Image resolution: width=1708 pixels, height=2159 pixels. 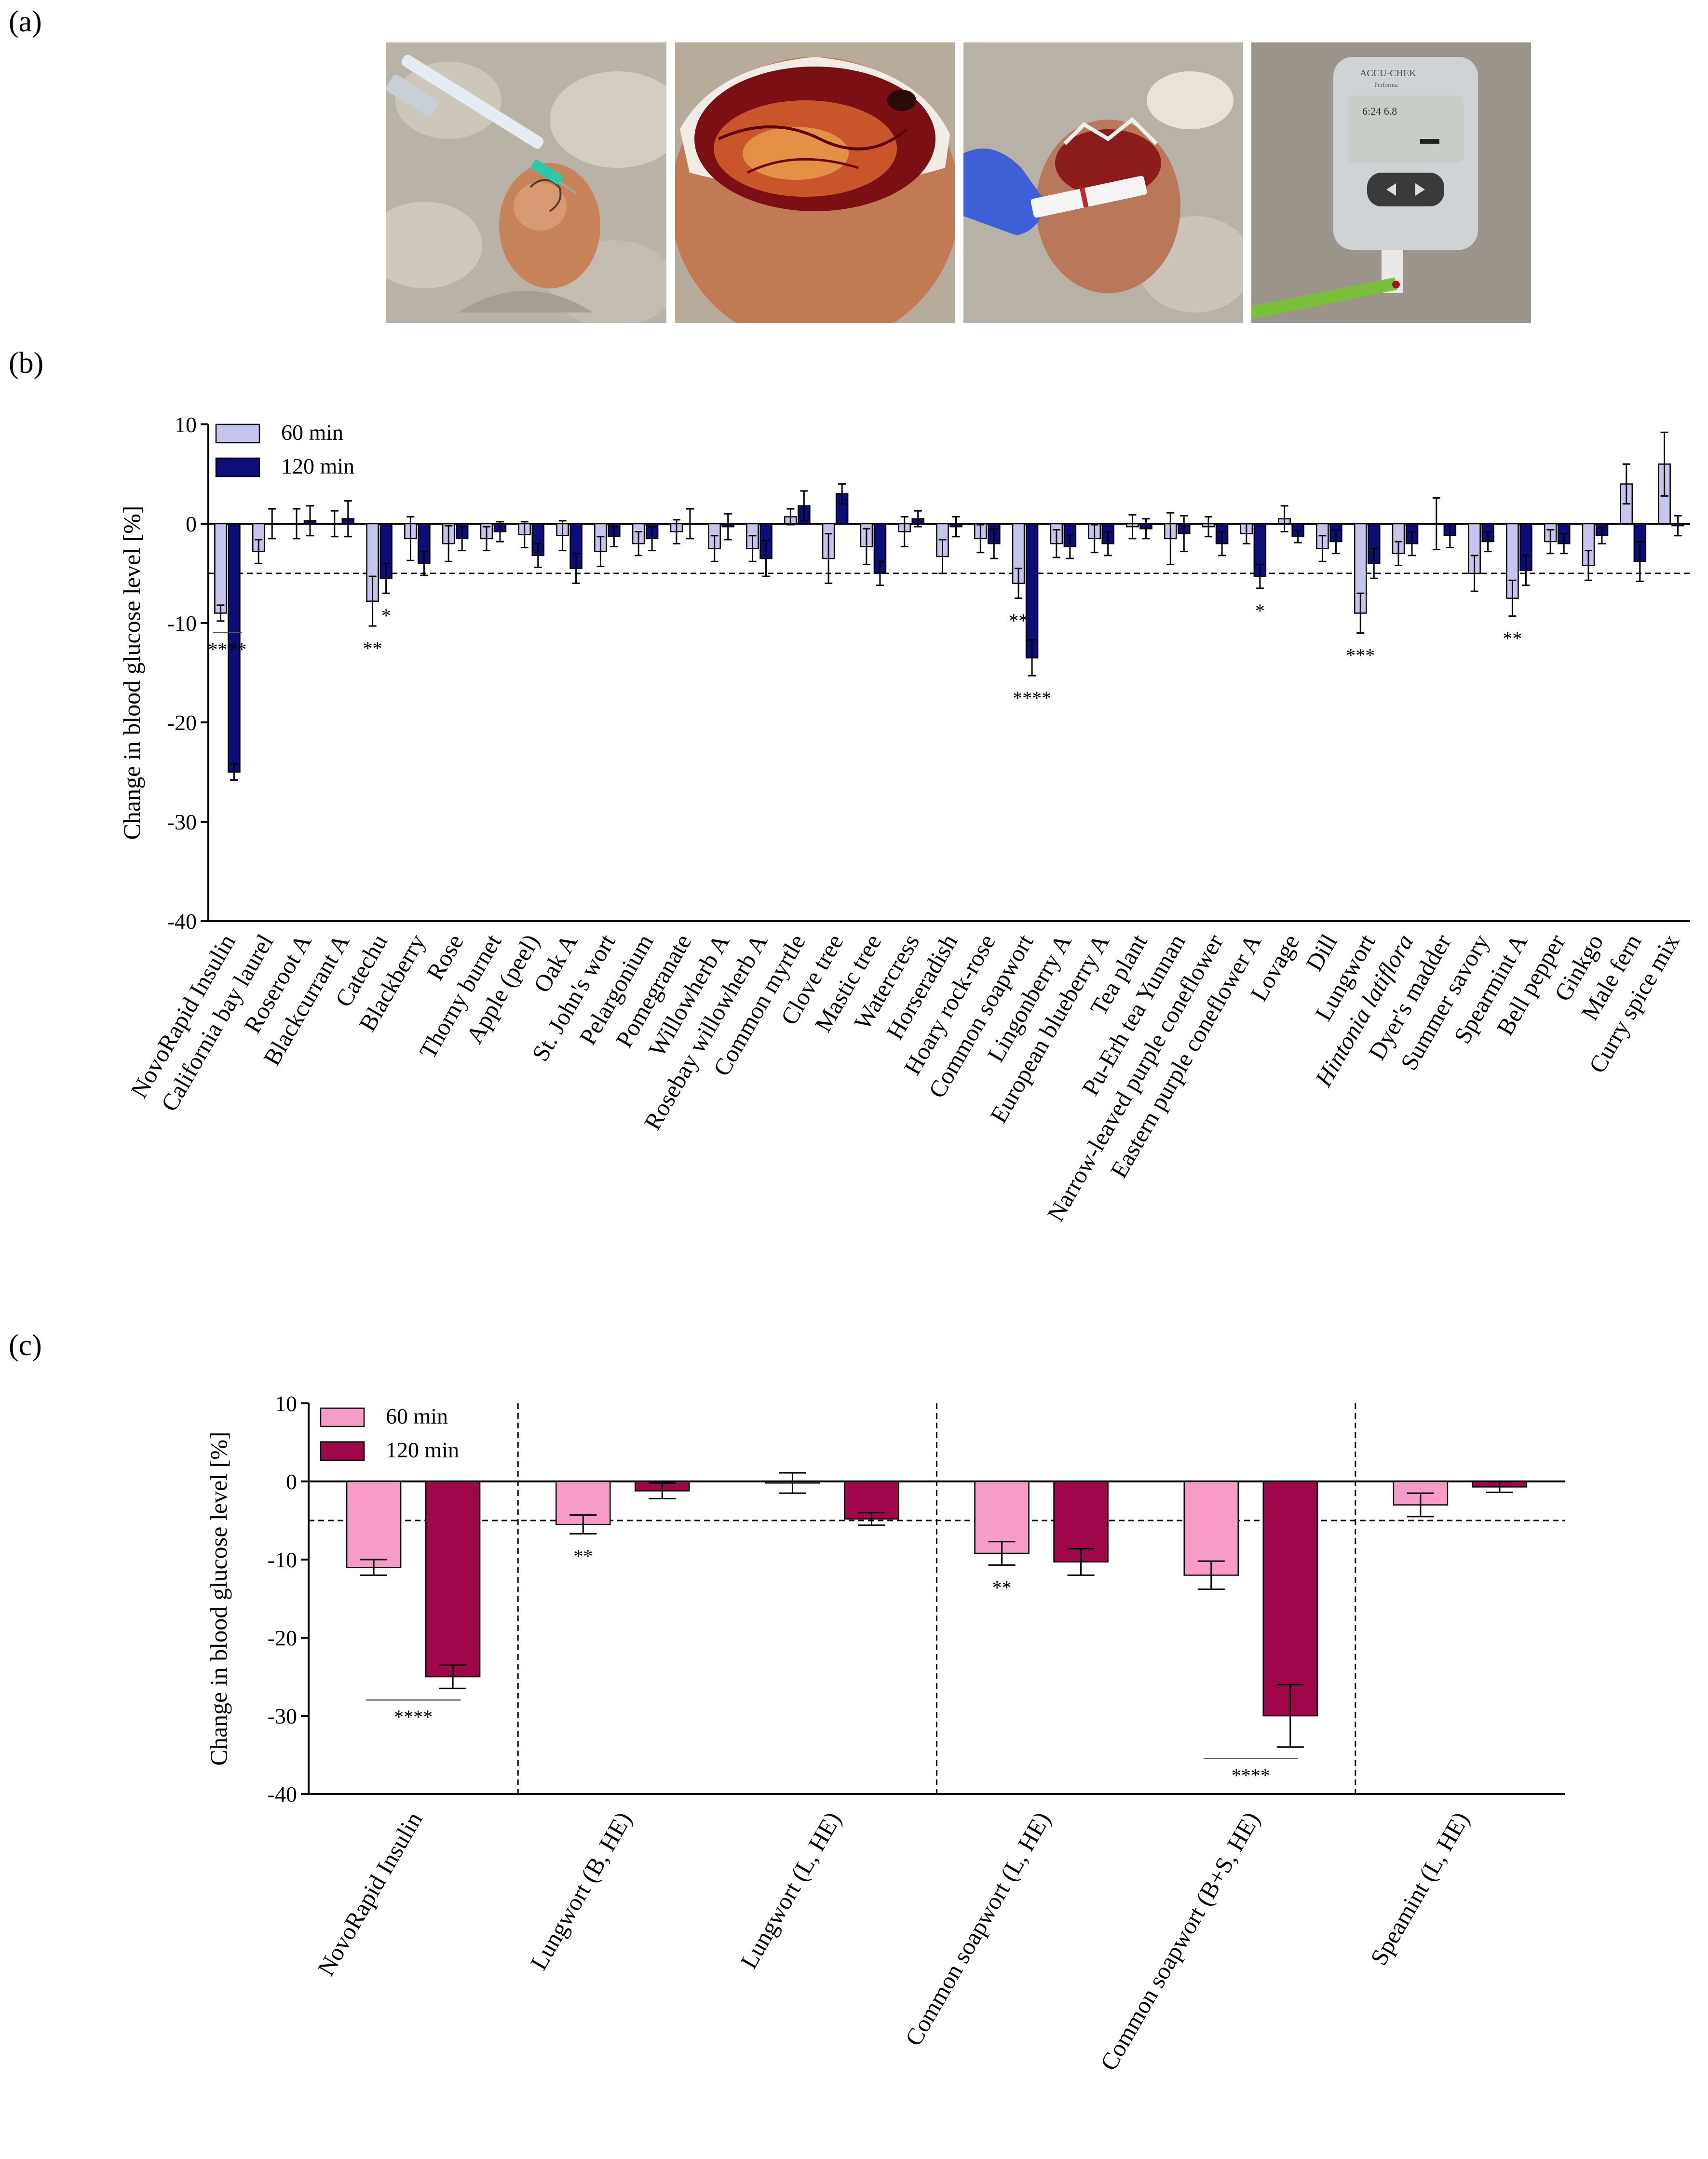 I want to click on meter-model: Performa, so click(x=1386, y=84).